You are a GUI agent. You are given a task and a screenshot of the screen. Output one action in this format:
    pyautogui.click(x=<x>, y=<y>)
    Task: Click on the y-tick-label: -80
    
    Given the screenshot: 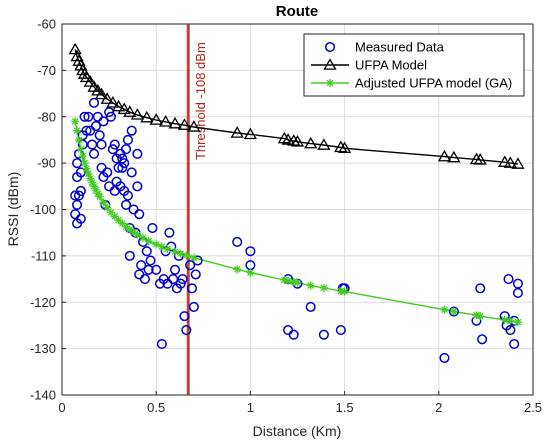 What is the action you would take?
    pyautogui.click(x=46, y=116)
    